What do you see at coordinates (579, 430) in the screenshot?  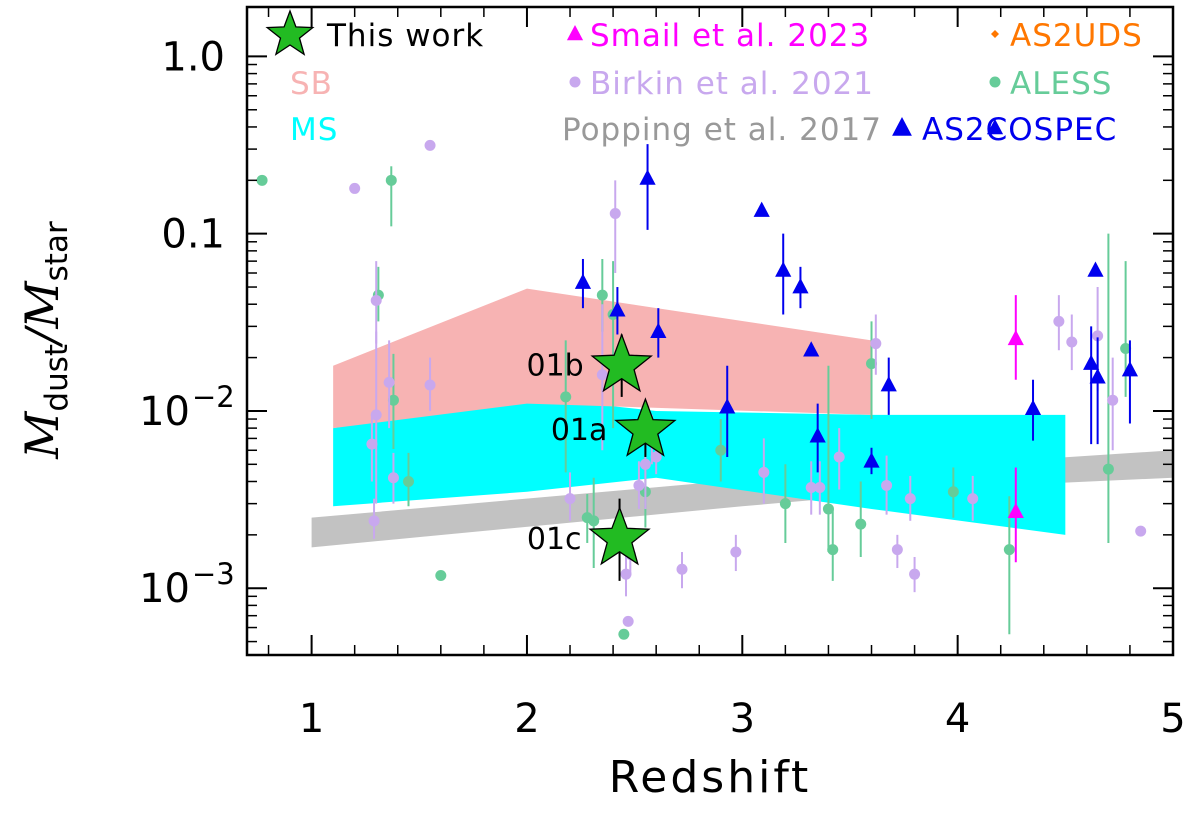 I see `star-label-01a: 01a` at bounding box center [579, 430].